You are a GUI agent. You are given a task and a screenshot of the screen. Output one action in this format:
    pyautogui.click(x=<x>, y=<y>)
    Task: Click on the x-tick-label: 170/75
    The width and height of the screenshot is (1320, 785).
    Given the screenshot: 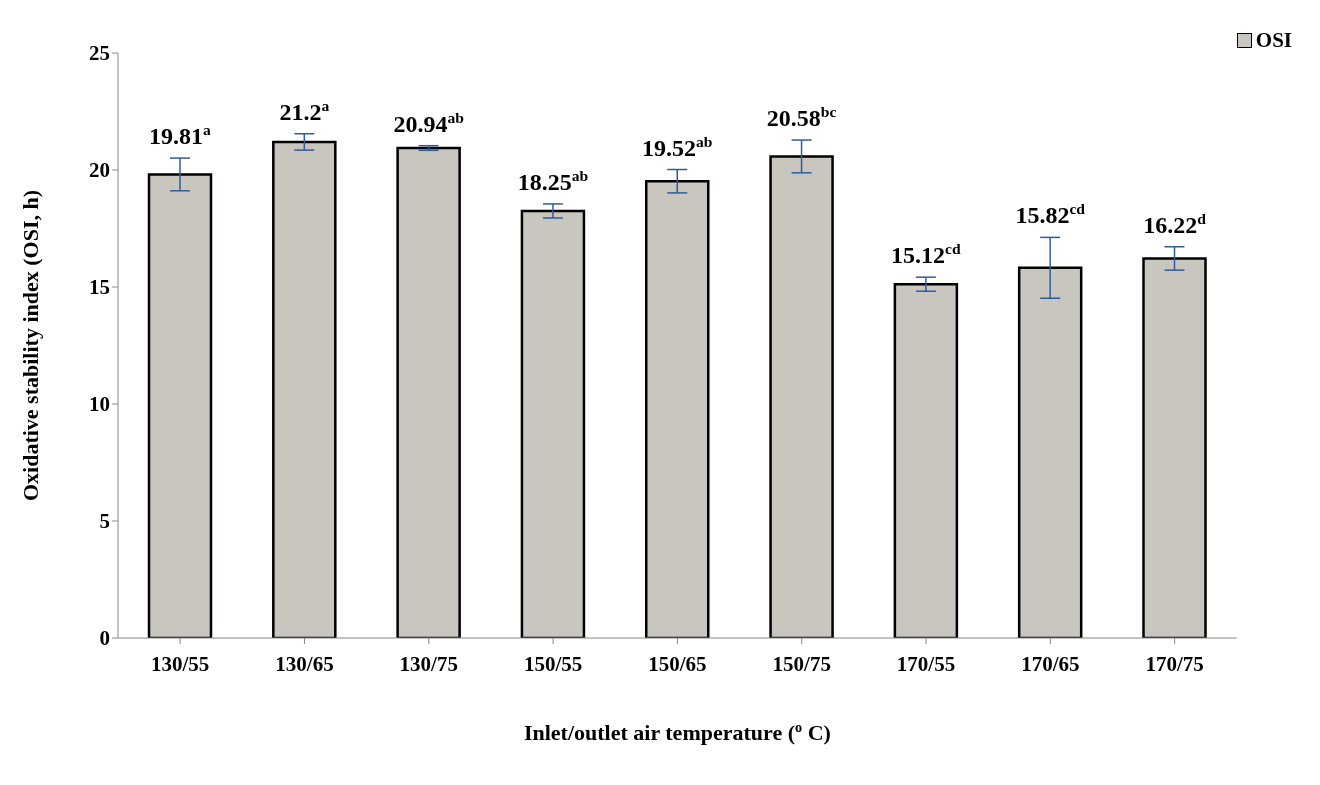 What is the action you would take?
    pyautogui.click(x=1174, y=663)
    